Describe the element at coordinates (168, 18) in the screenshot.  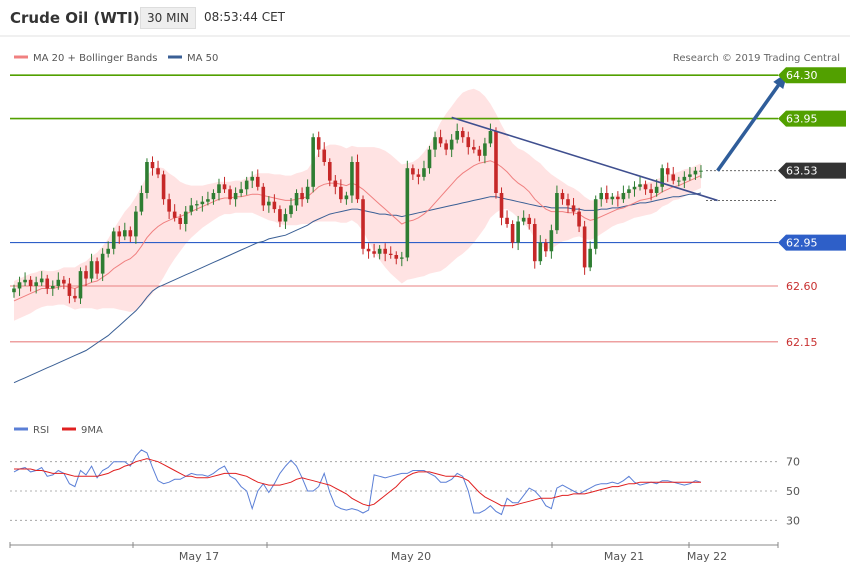
I see `timeframe-button: 30 MIN` at that location.